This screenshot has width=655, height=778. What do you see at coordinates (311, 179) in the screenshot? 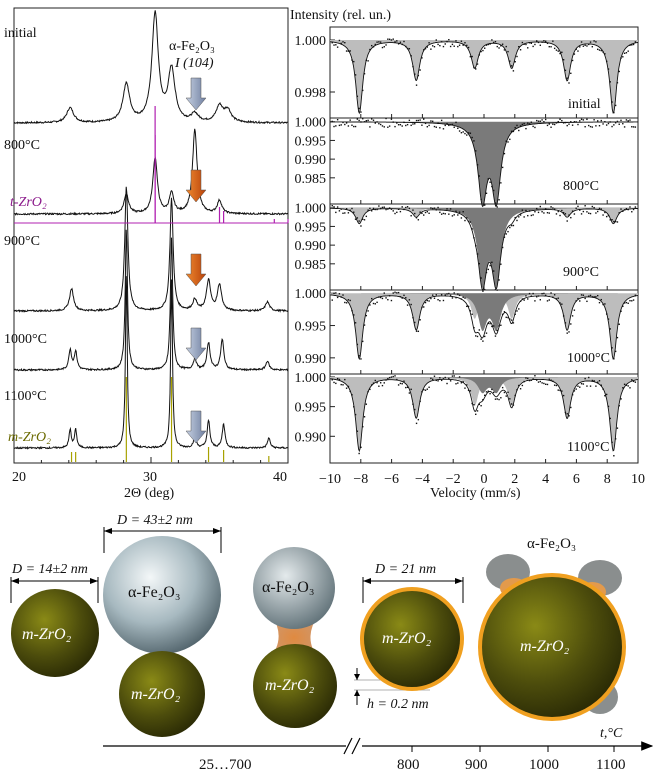
I see `moss-y-tick-label: 0.985` at bounding box center [311, 179].